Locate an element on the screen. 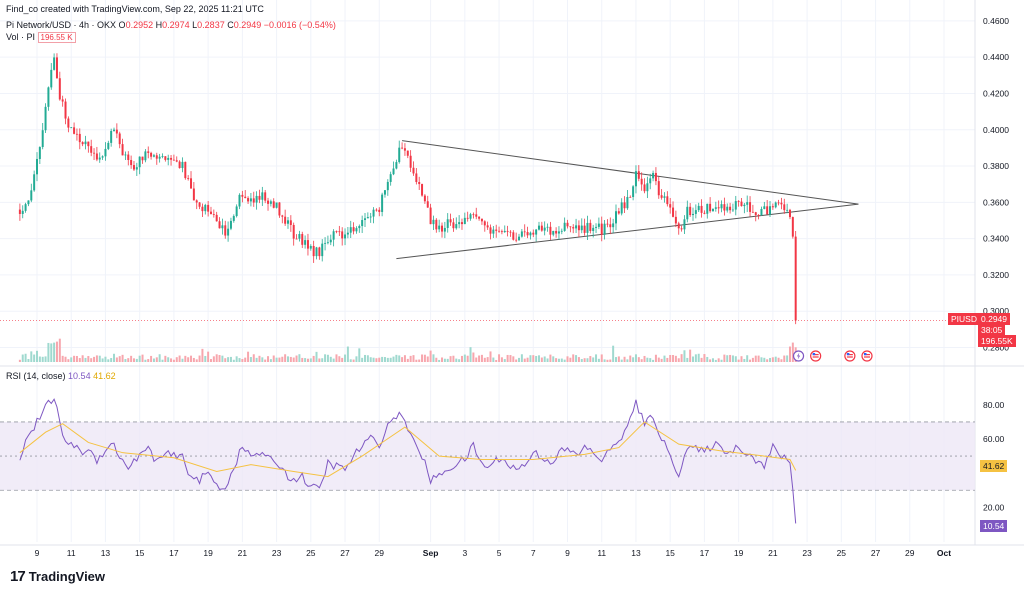 Image resolution: width=1024 pixels, height=595 pixels. rsi-header-value: 10.54 is located at coordinates (79, 376).